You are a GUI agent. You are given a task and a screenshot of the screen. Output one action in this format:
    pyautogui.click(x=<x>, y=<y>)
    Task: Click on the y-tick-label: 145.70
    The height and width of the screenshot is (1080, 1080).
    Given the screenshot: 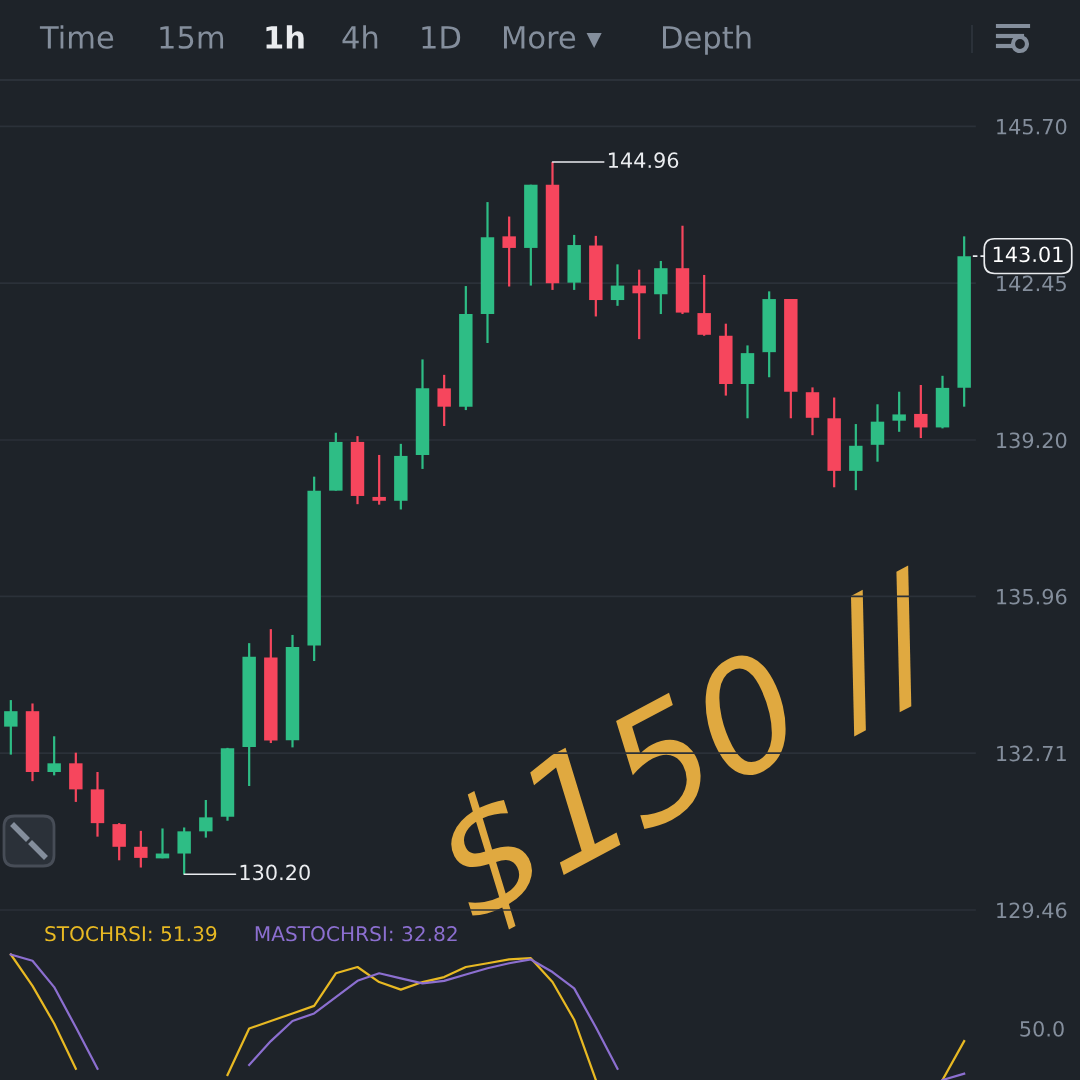 What is the action you would take?
    pyautogui.click(x=1032, y=126)
    